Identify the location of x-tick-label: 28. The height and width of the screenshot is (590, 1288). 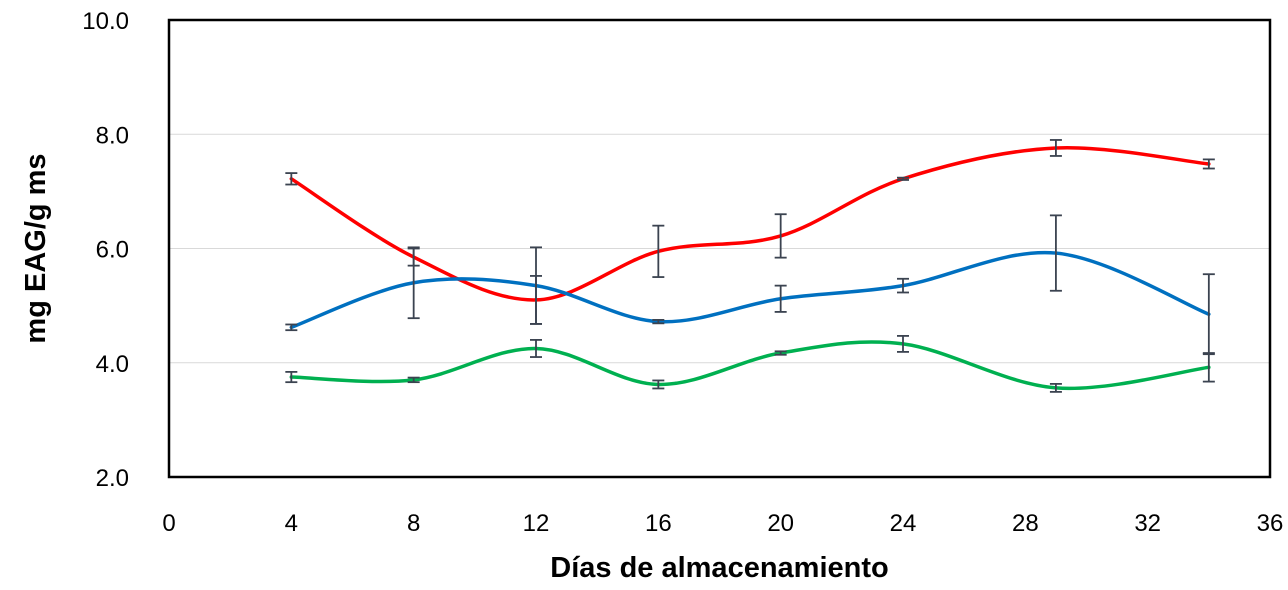
(1025, 523).